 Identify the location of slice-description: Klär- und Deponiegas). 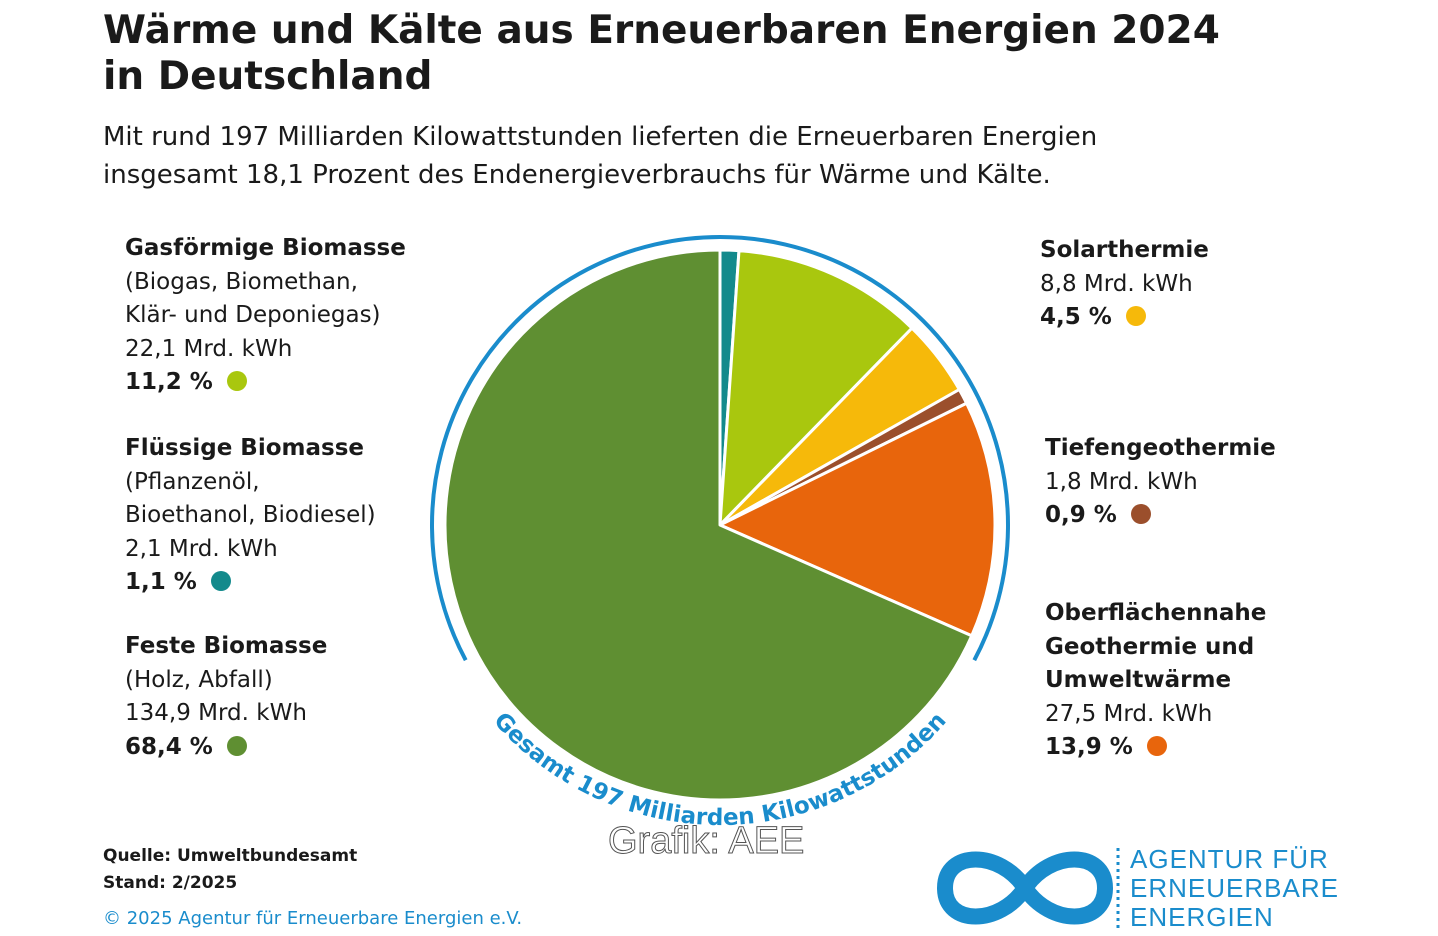
(253, 315).